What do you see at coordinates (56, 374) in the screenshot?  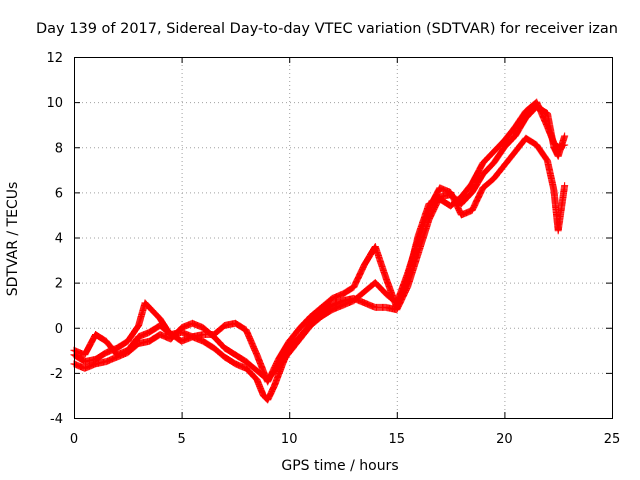 I see `y-tick-label: -2` at bounding box center [56, 374].